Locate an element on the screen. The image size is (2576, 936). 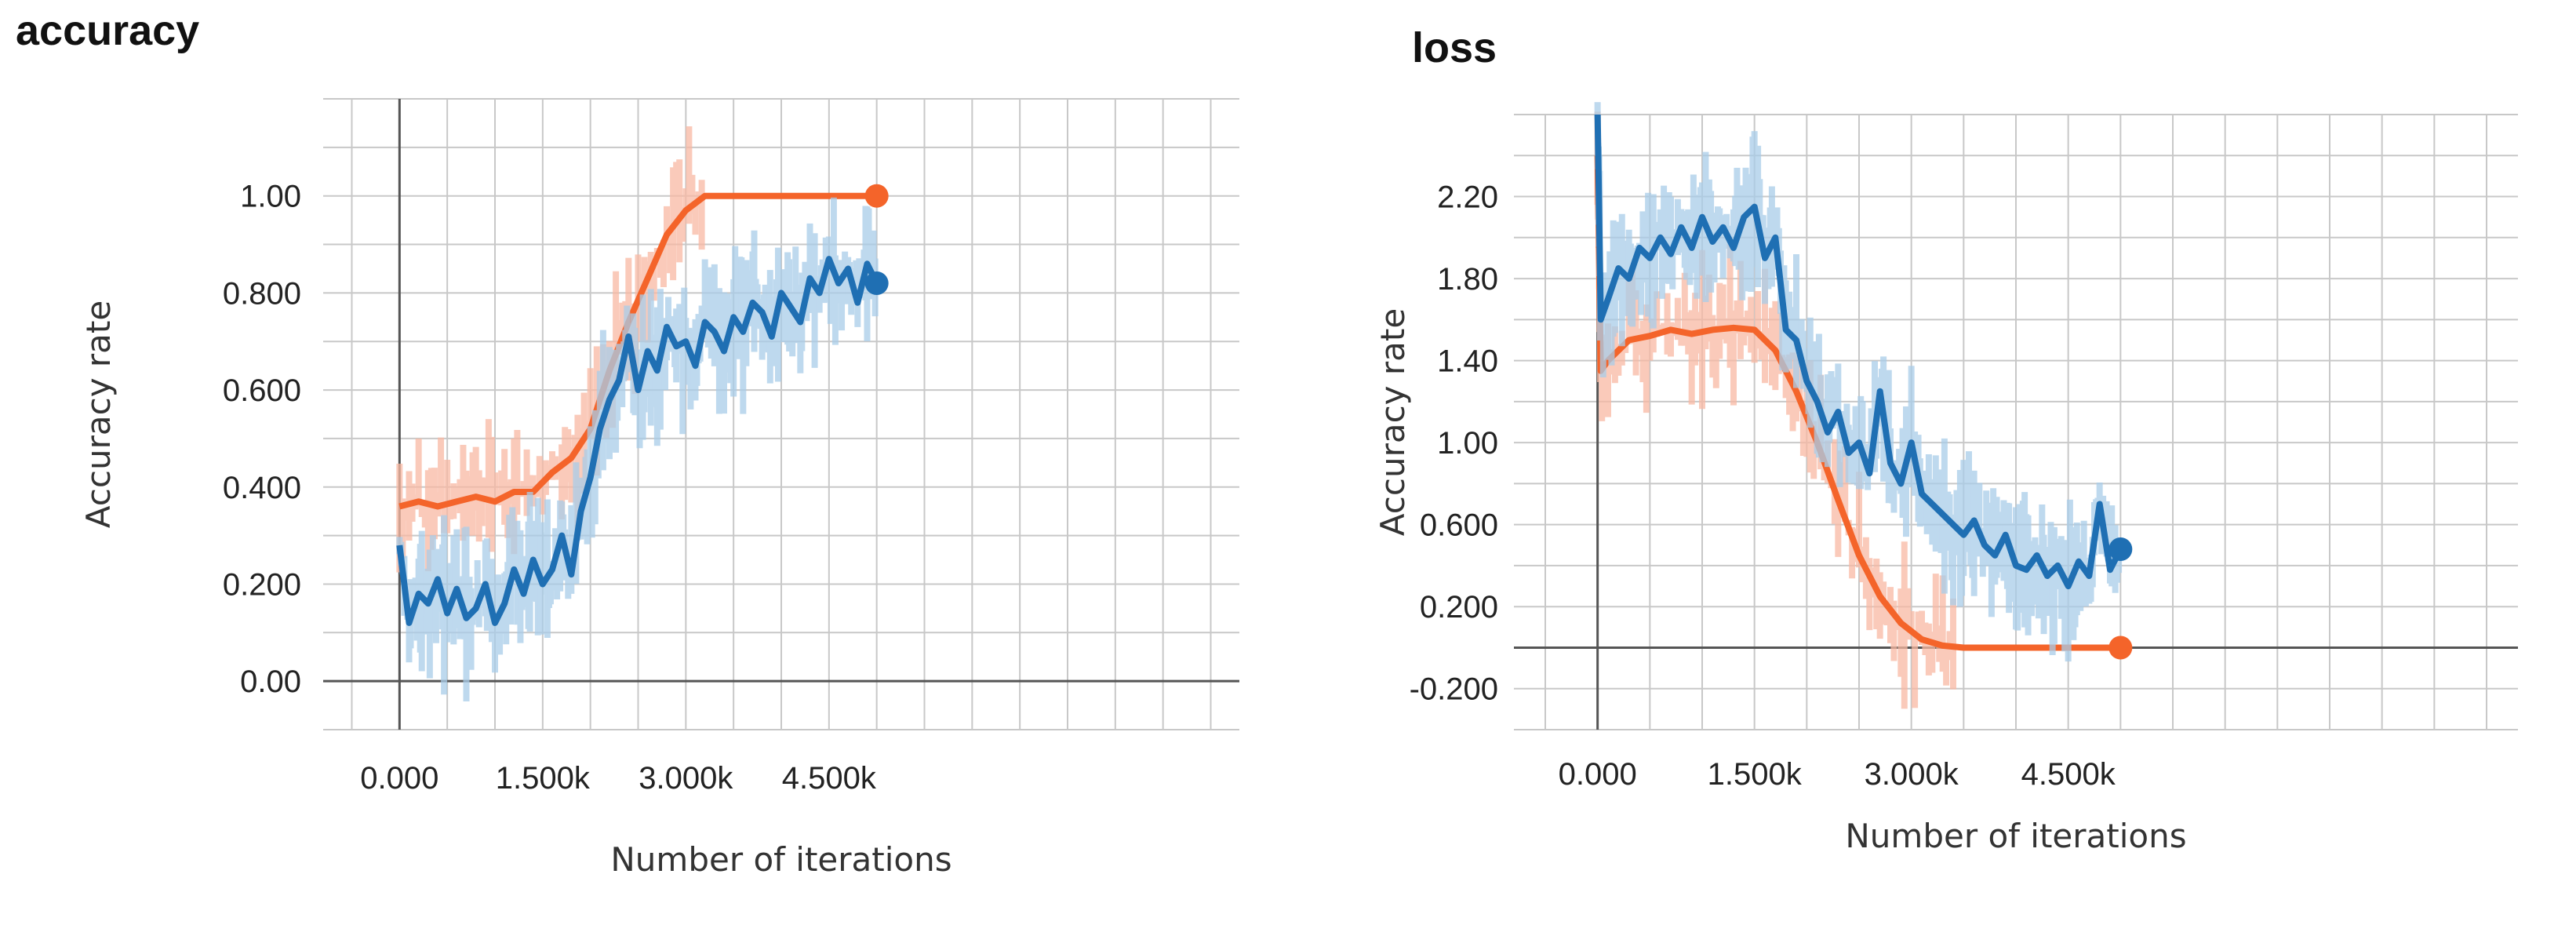
y-tick-label: 2.20 is located at coordinates (1467, 197).